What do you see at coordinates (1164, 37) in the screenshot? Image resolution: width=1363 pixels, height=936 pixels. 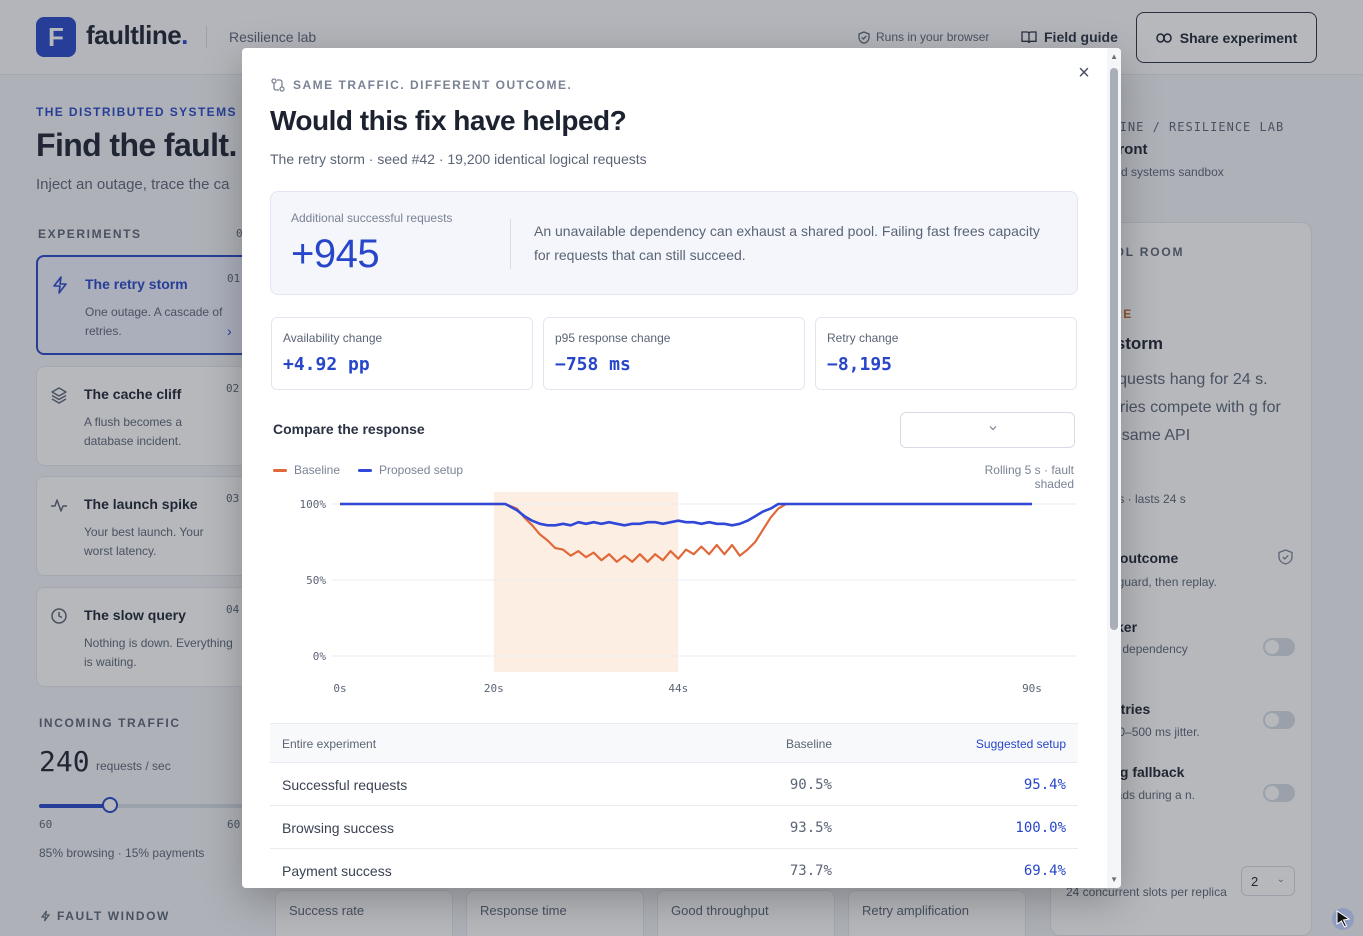 I see `link-icon` at bounding box center [1164, 37].